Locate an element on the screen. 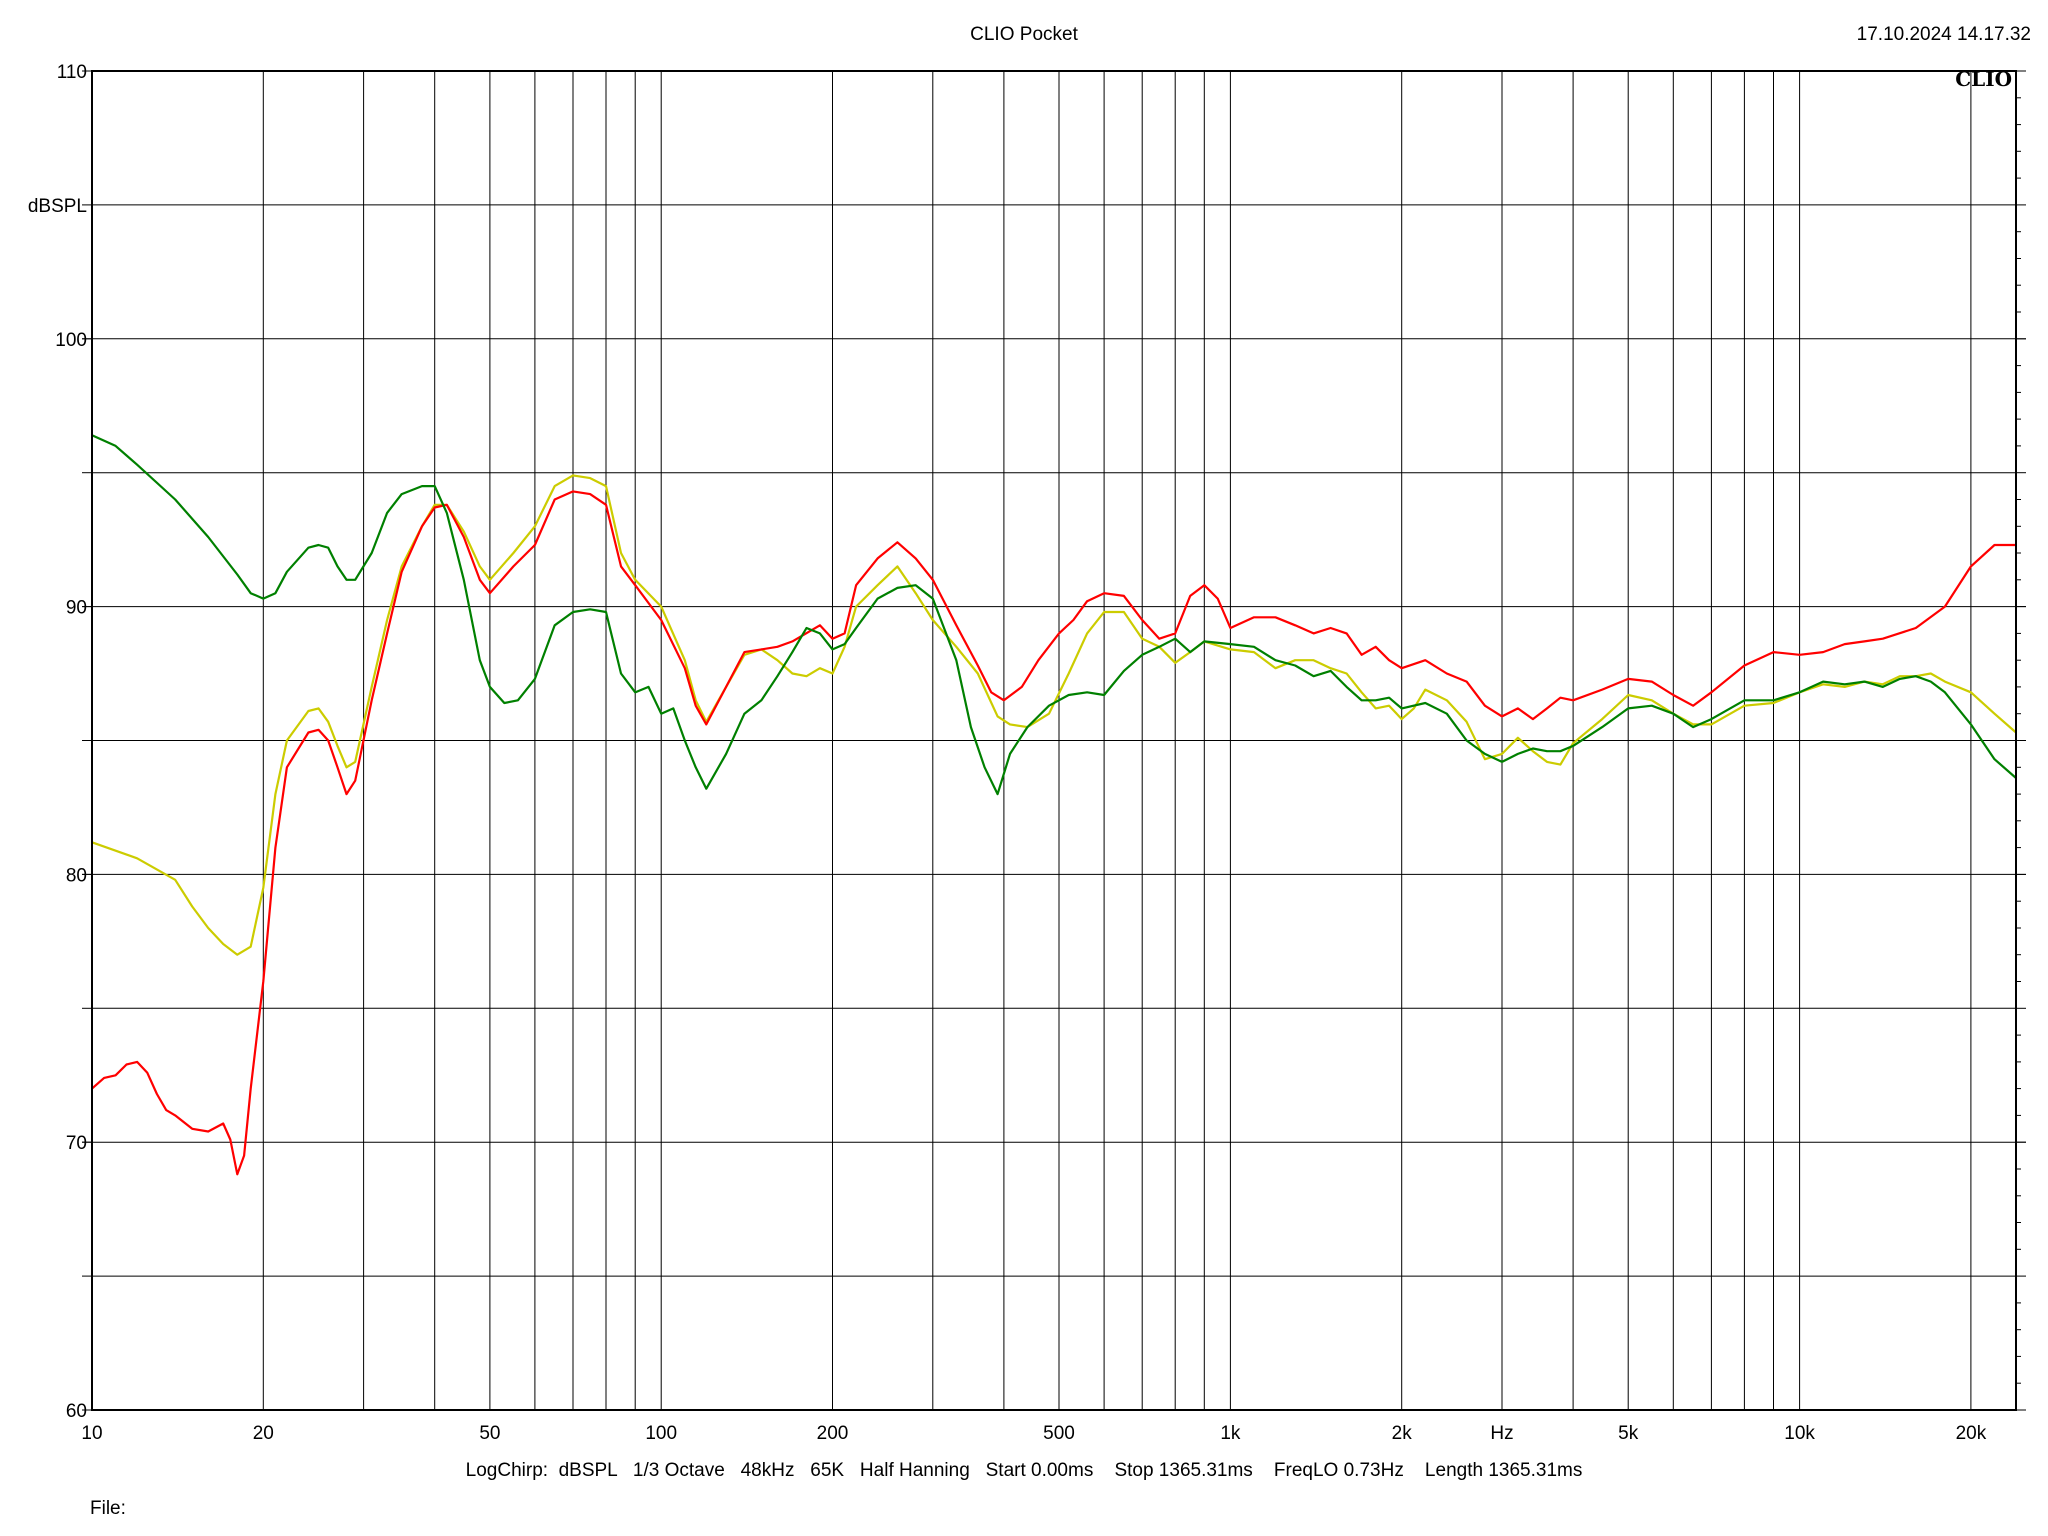 The image size is (2048, 1536). x-tick-label: 5k is located at coordinates (1628, 1433).